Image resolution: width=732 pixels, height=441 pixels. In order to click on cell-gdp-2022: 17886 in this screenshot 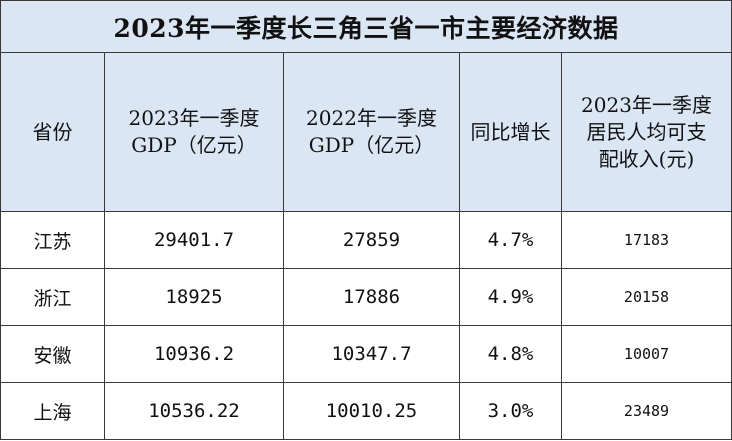, I will do `click(371, 297)`.